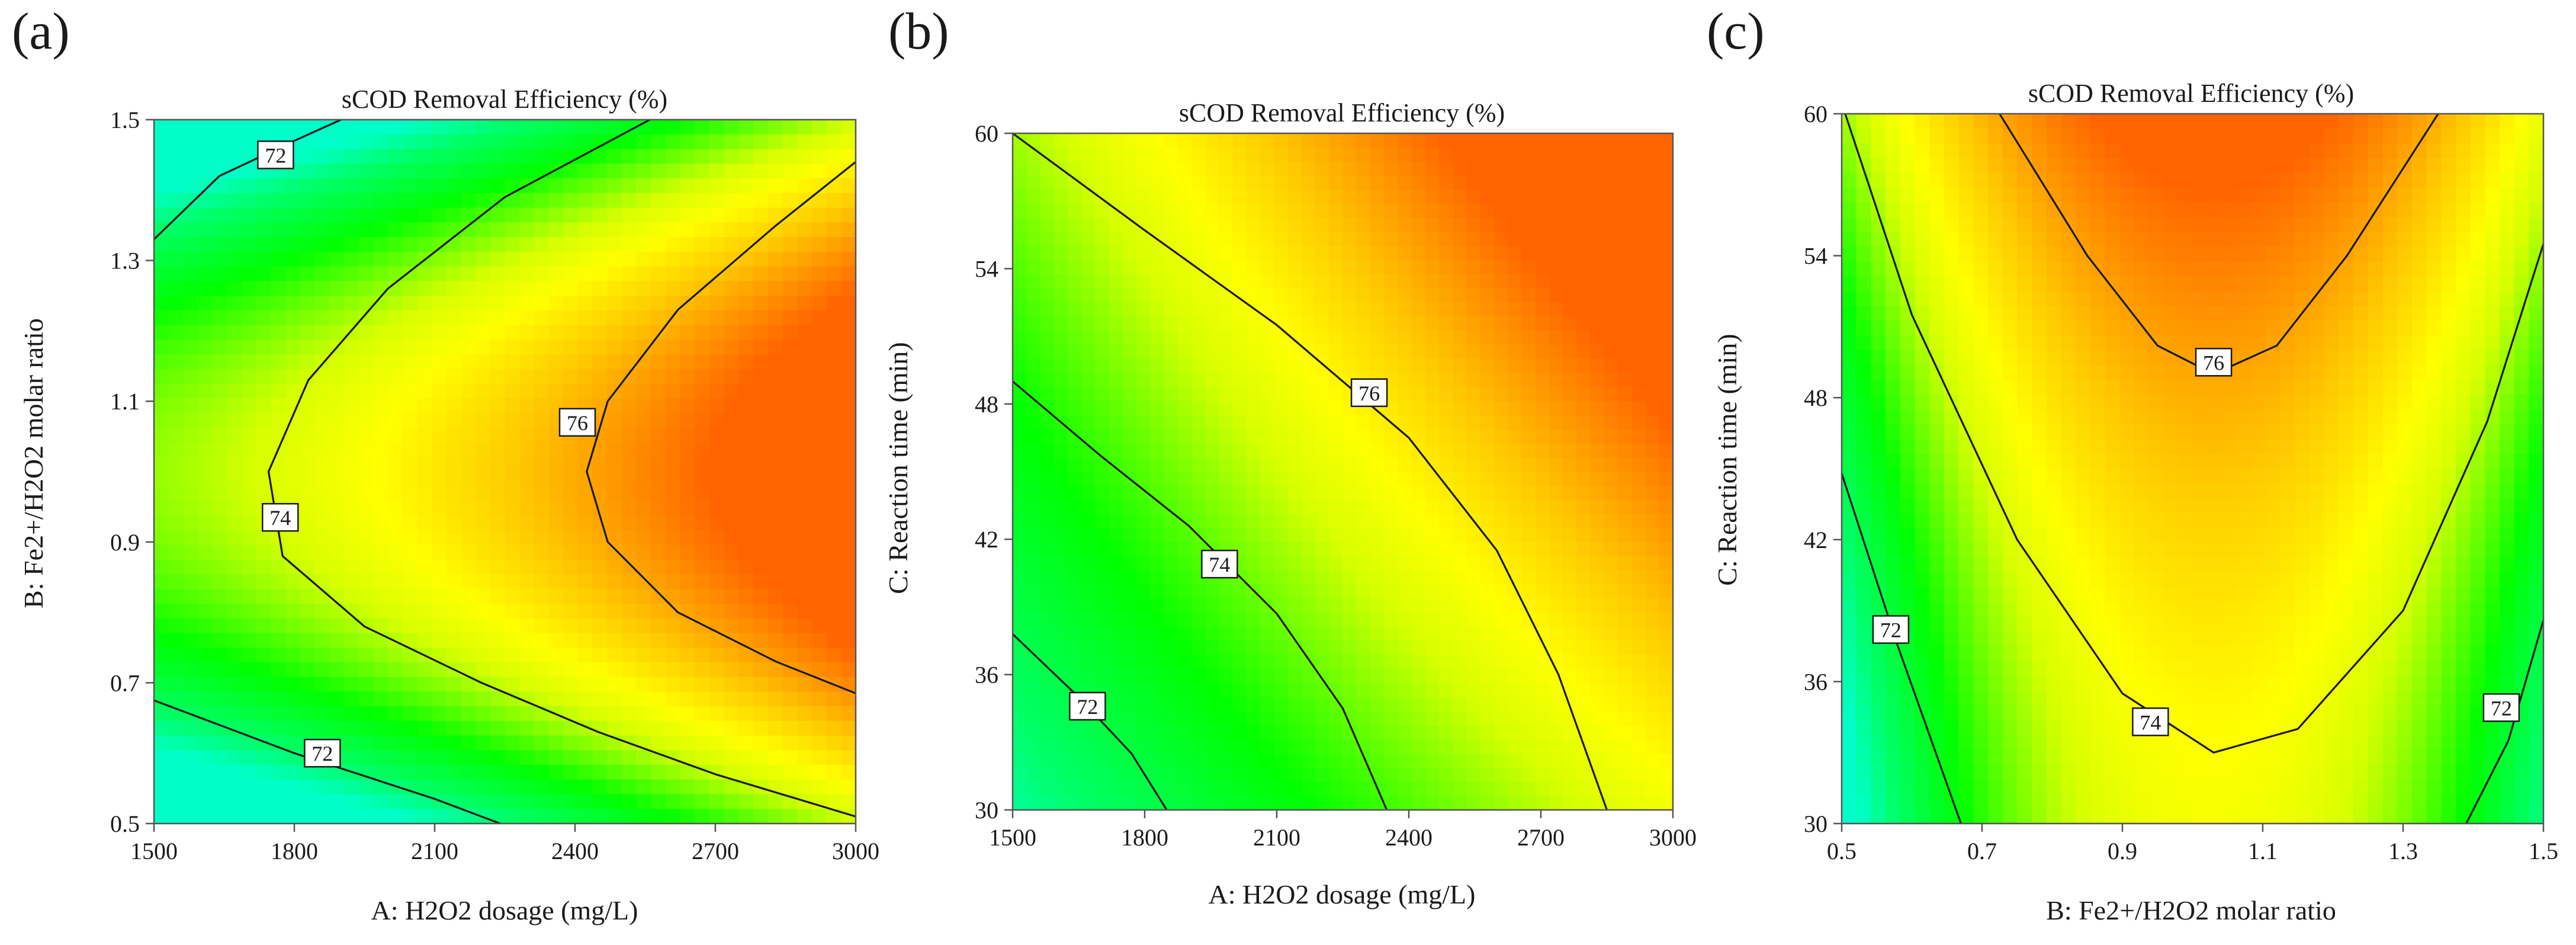 This screenshot has height=945, width=2576. I want to click on panel-c-title: sCOD Removal Efficiency (%), so click(2191, 93).